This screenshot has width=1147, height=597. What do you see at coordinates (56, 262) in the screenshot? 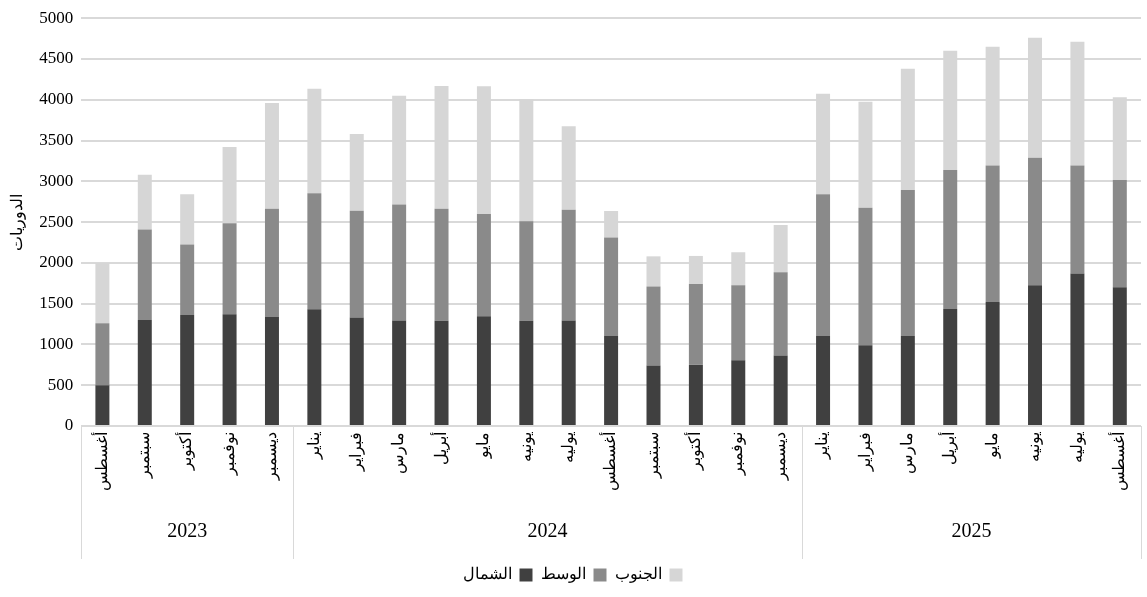
I see `y-tick-label: 2000` at bounding box center [56, 262].